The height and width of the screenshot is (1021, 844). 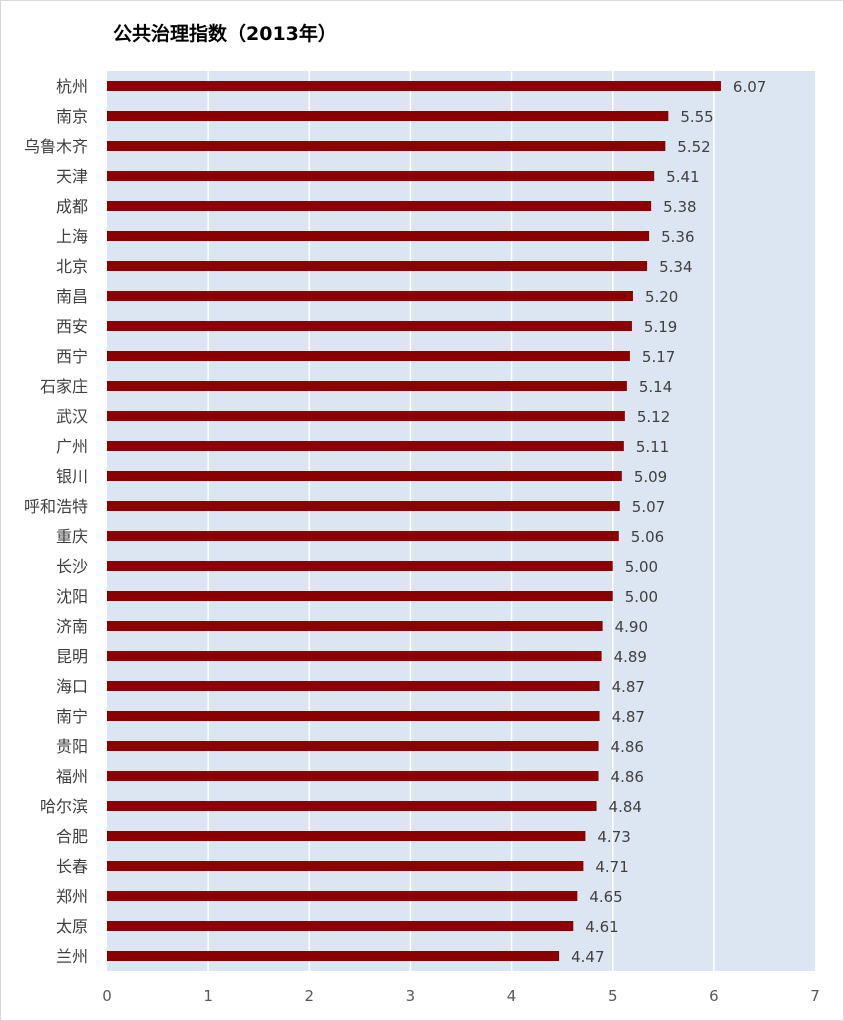 What do you see at coordinates (661, 297) in the screenshot?
I see `data-label: 5.20` at bounding box center [661, 297].